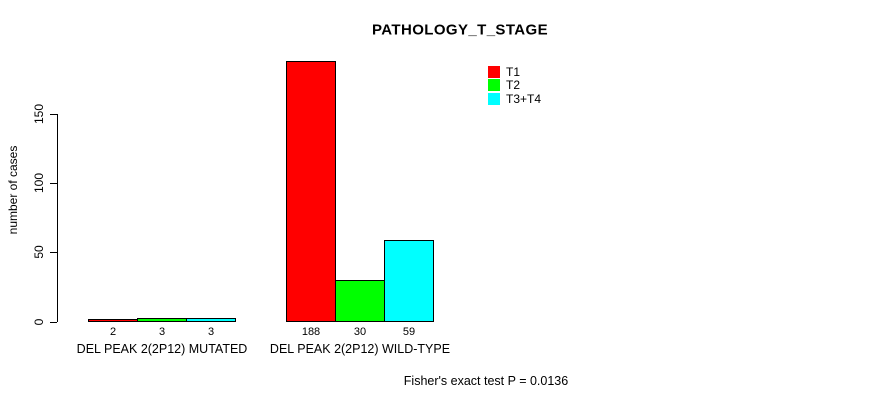 This screenshot has width=890, height=400. I want to click on bar-t1-group2, so click(311, 191).